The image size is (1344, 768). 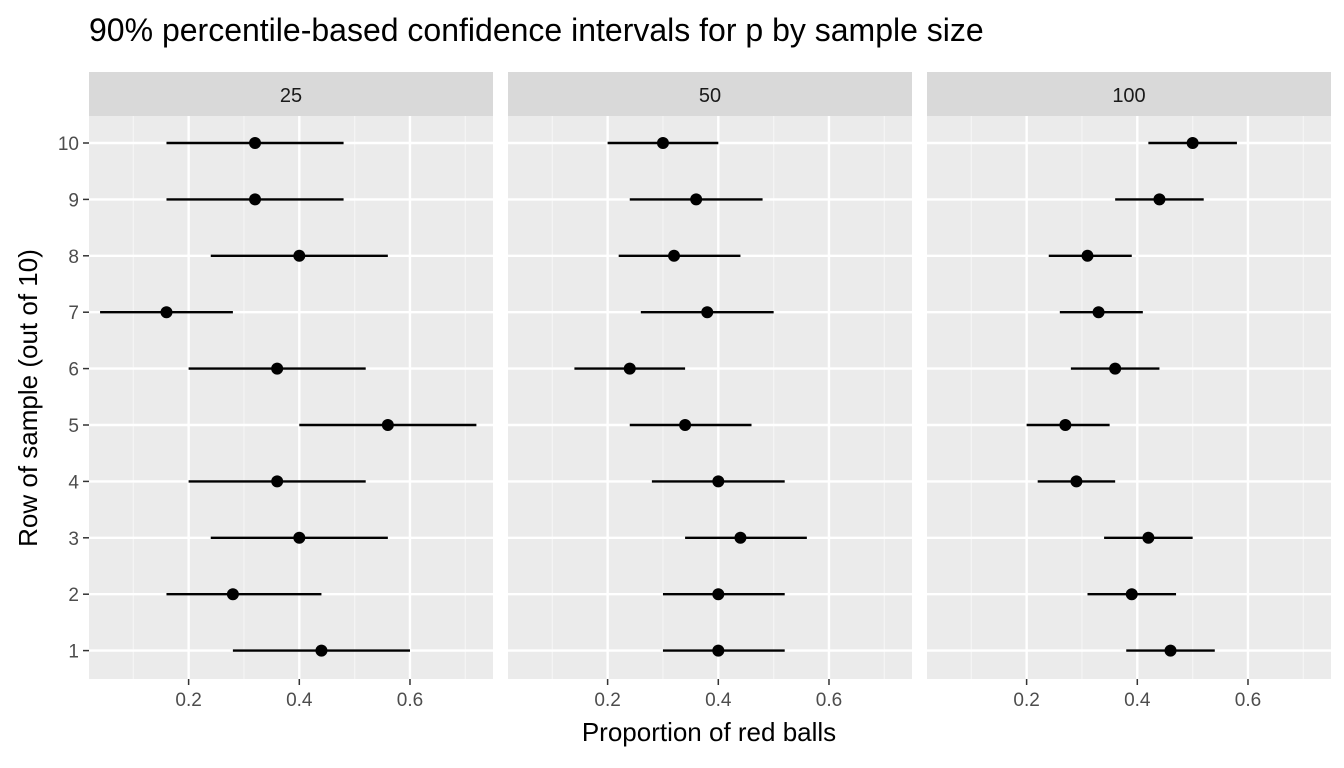 What do you see at coordinates (73, 482) in the screenshot?
I see `y-tick-label: 4` at bounding box center [73, 482].